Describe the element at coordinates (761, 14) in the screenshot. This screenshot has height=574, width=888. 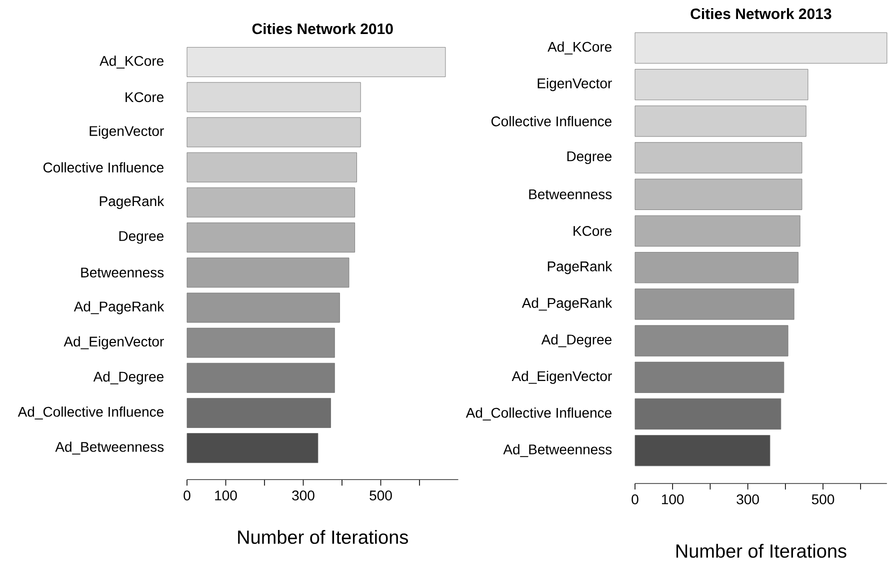
I see `chart-title: Cities Network 2013` at that location.